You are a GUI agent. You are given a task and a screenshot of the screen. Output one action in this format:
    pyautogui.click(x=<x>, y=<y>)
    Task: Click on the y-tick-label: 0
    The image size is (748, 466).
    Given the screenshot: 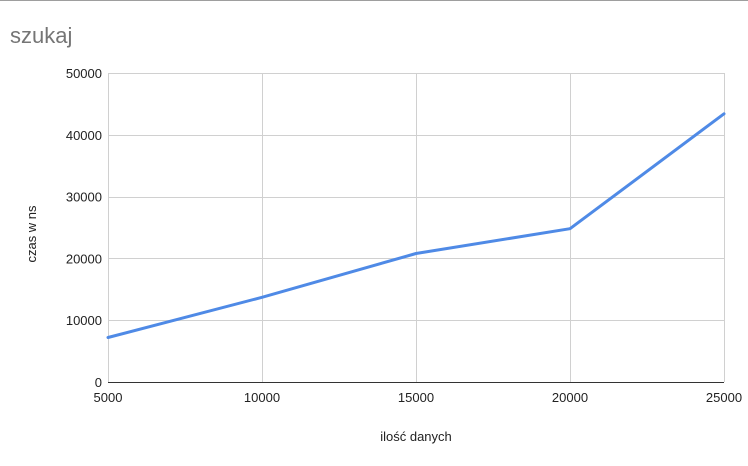 What is the action you would take?
    pyautogui.click(x=98, y=382)
    